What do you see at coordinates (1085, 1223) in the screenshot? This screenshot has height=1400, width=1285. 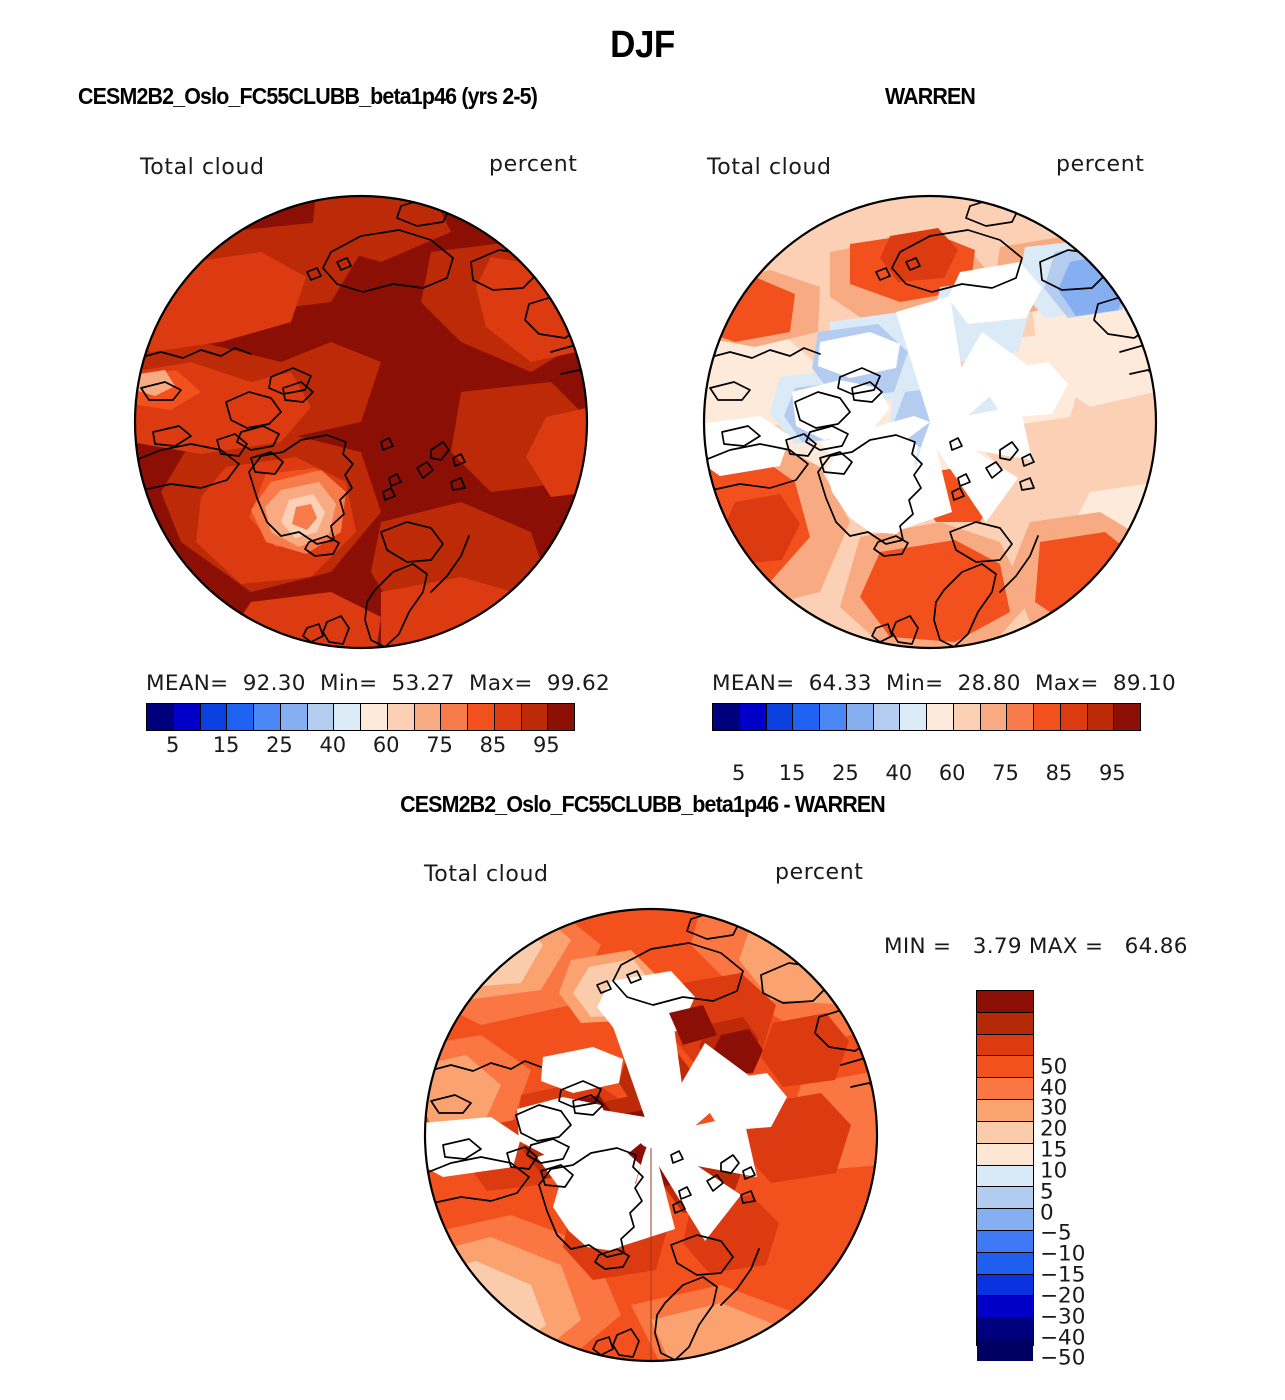 I see `colorbar-diff-ticks: 50 40 30 20 15 10 5 0 −5 −10 −15 −20 −30 −40 −50` at bounding box center [1085, 1223].